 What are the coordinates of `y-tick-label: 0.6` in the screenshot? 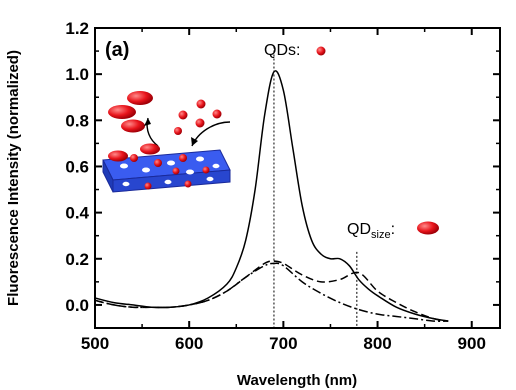 It's located at (77, 166).